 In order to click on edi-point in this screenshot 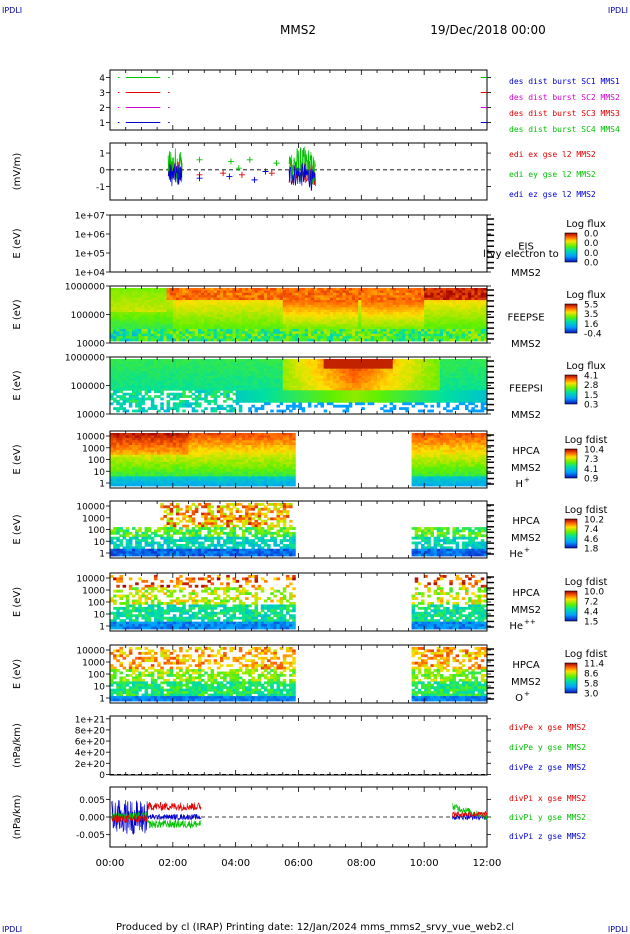, I will do `click(271, 173)`.